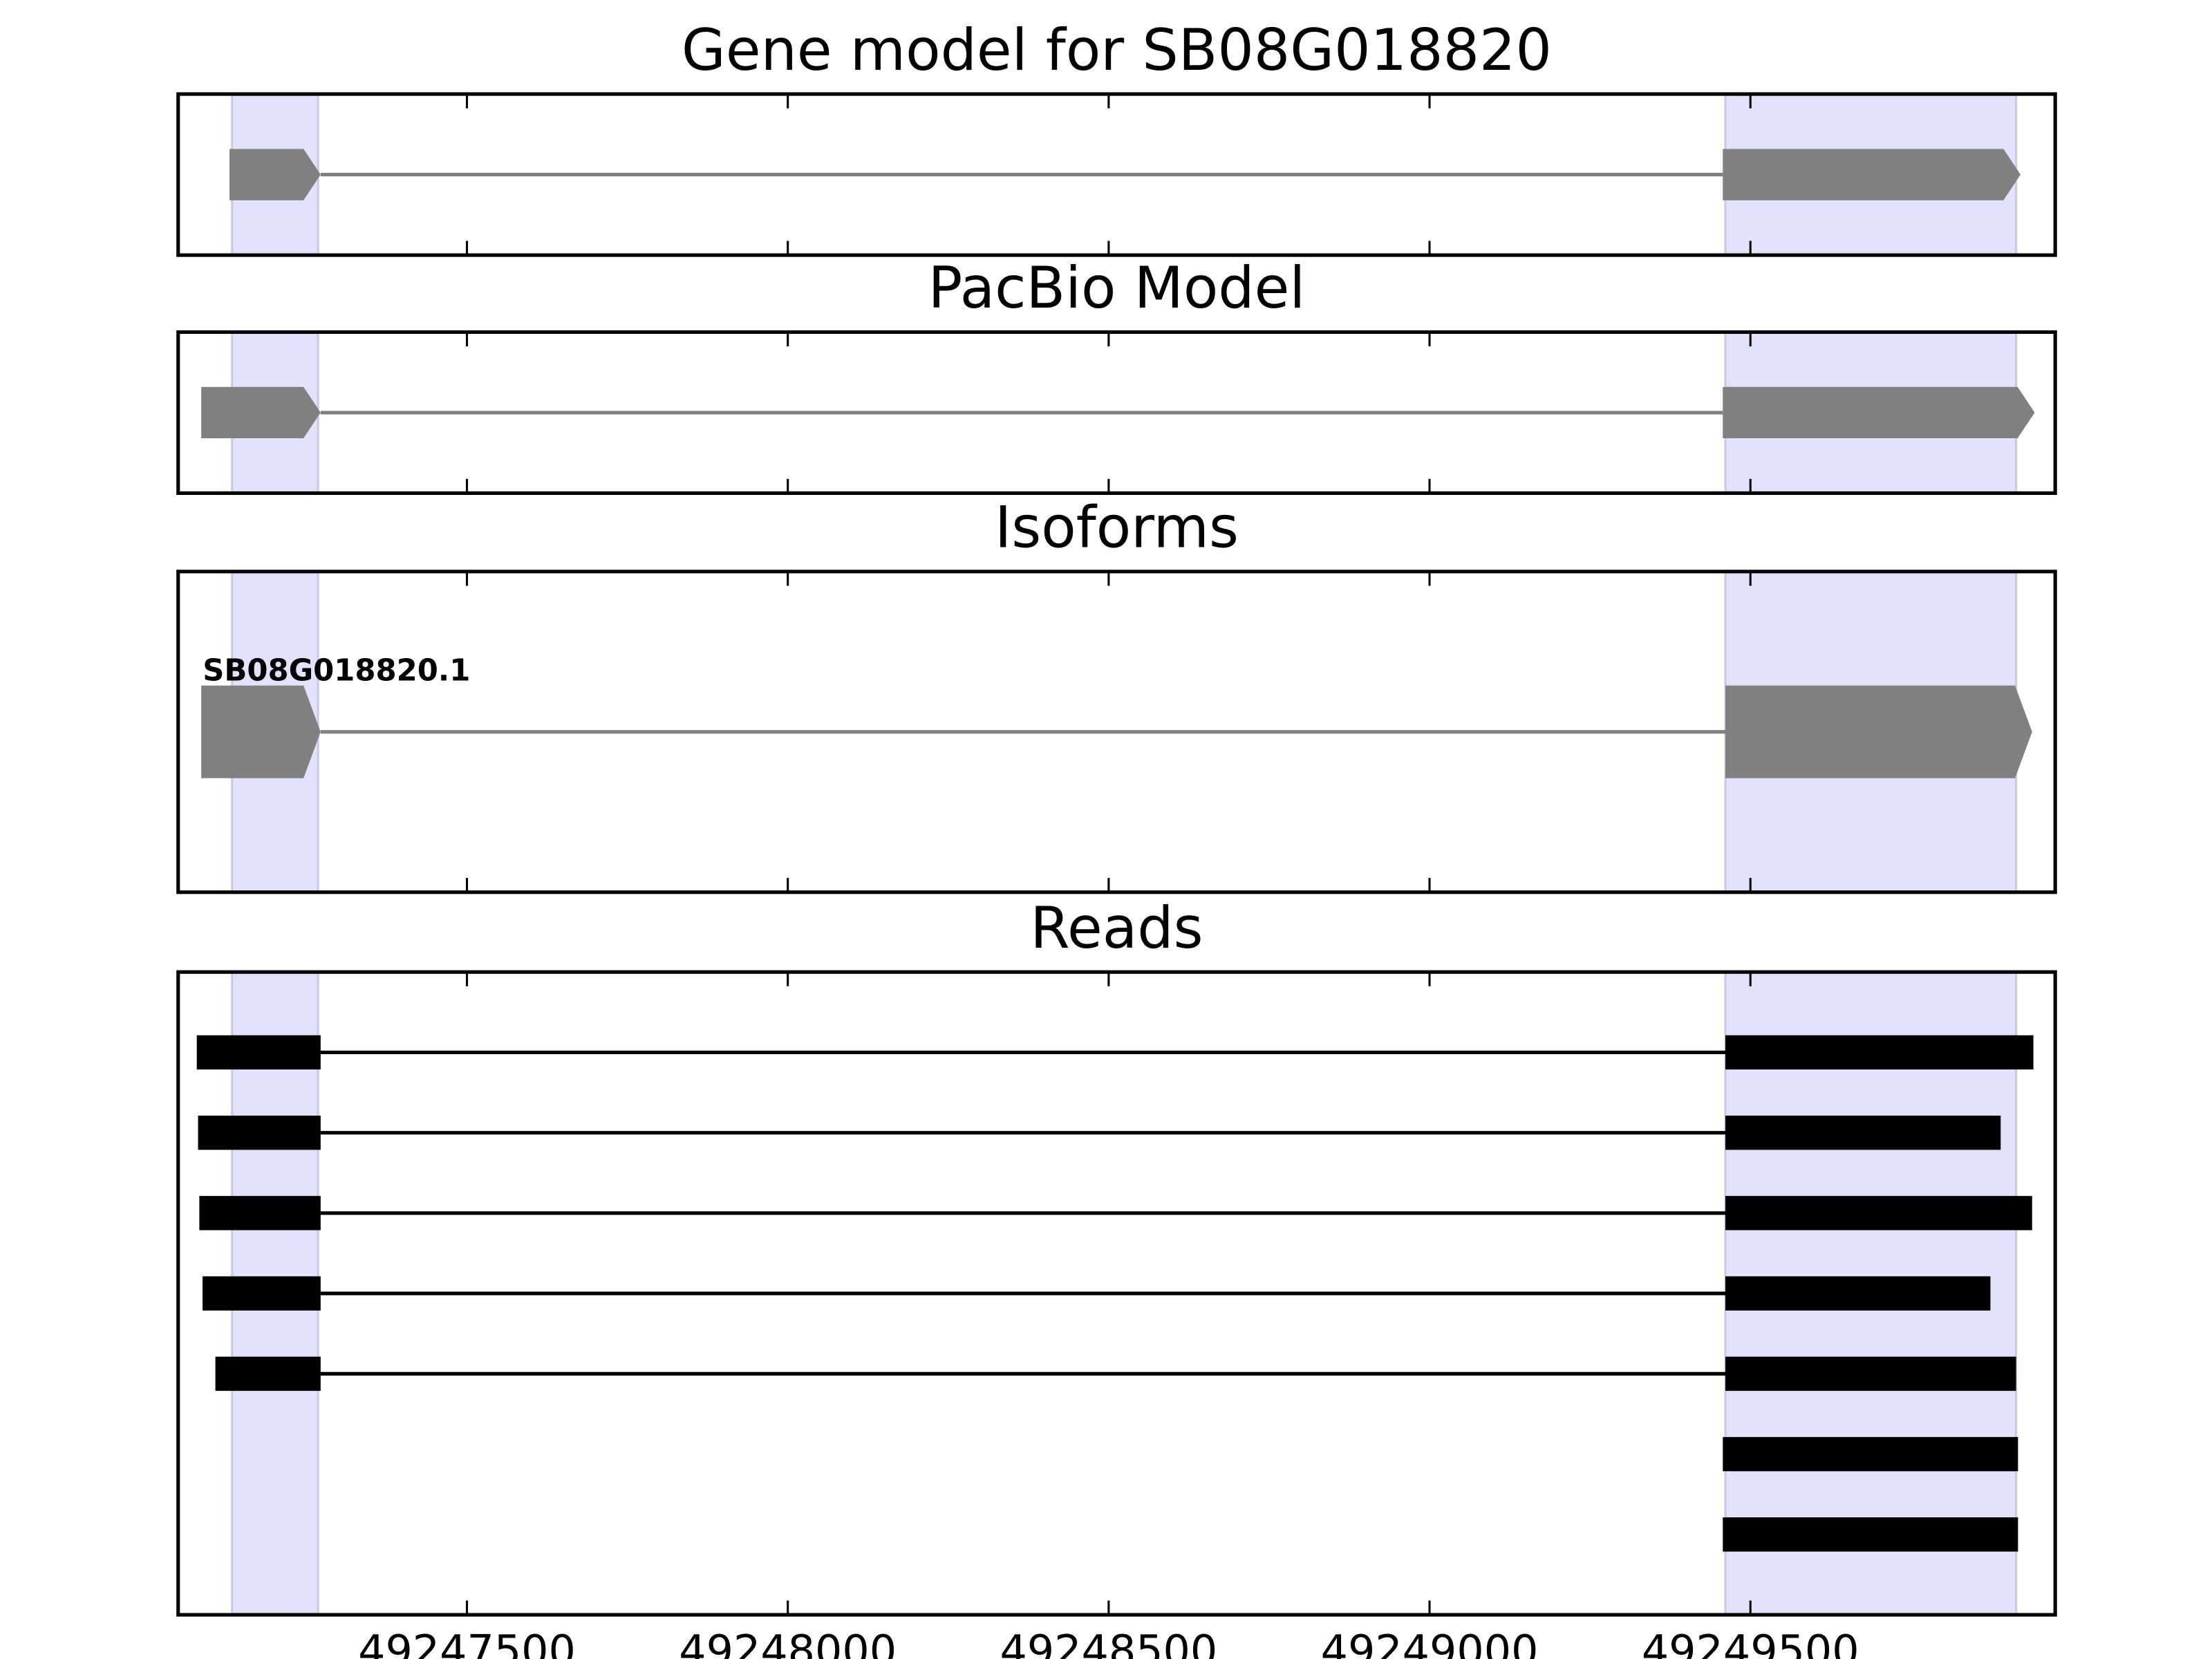 Image resolution: width=2212 pixels, height=1659 pixels. I want to click on x-tick-label: 49249500, so click(1750, 1643).